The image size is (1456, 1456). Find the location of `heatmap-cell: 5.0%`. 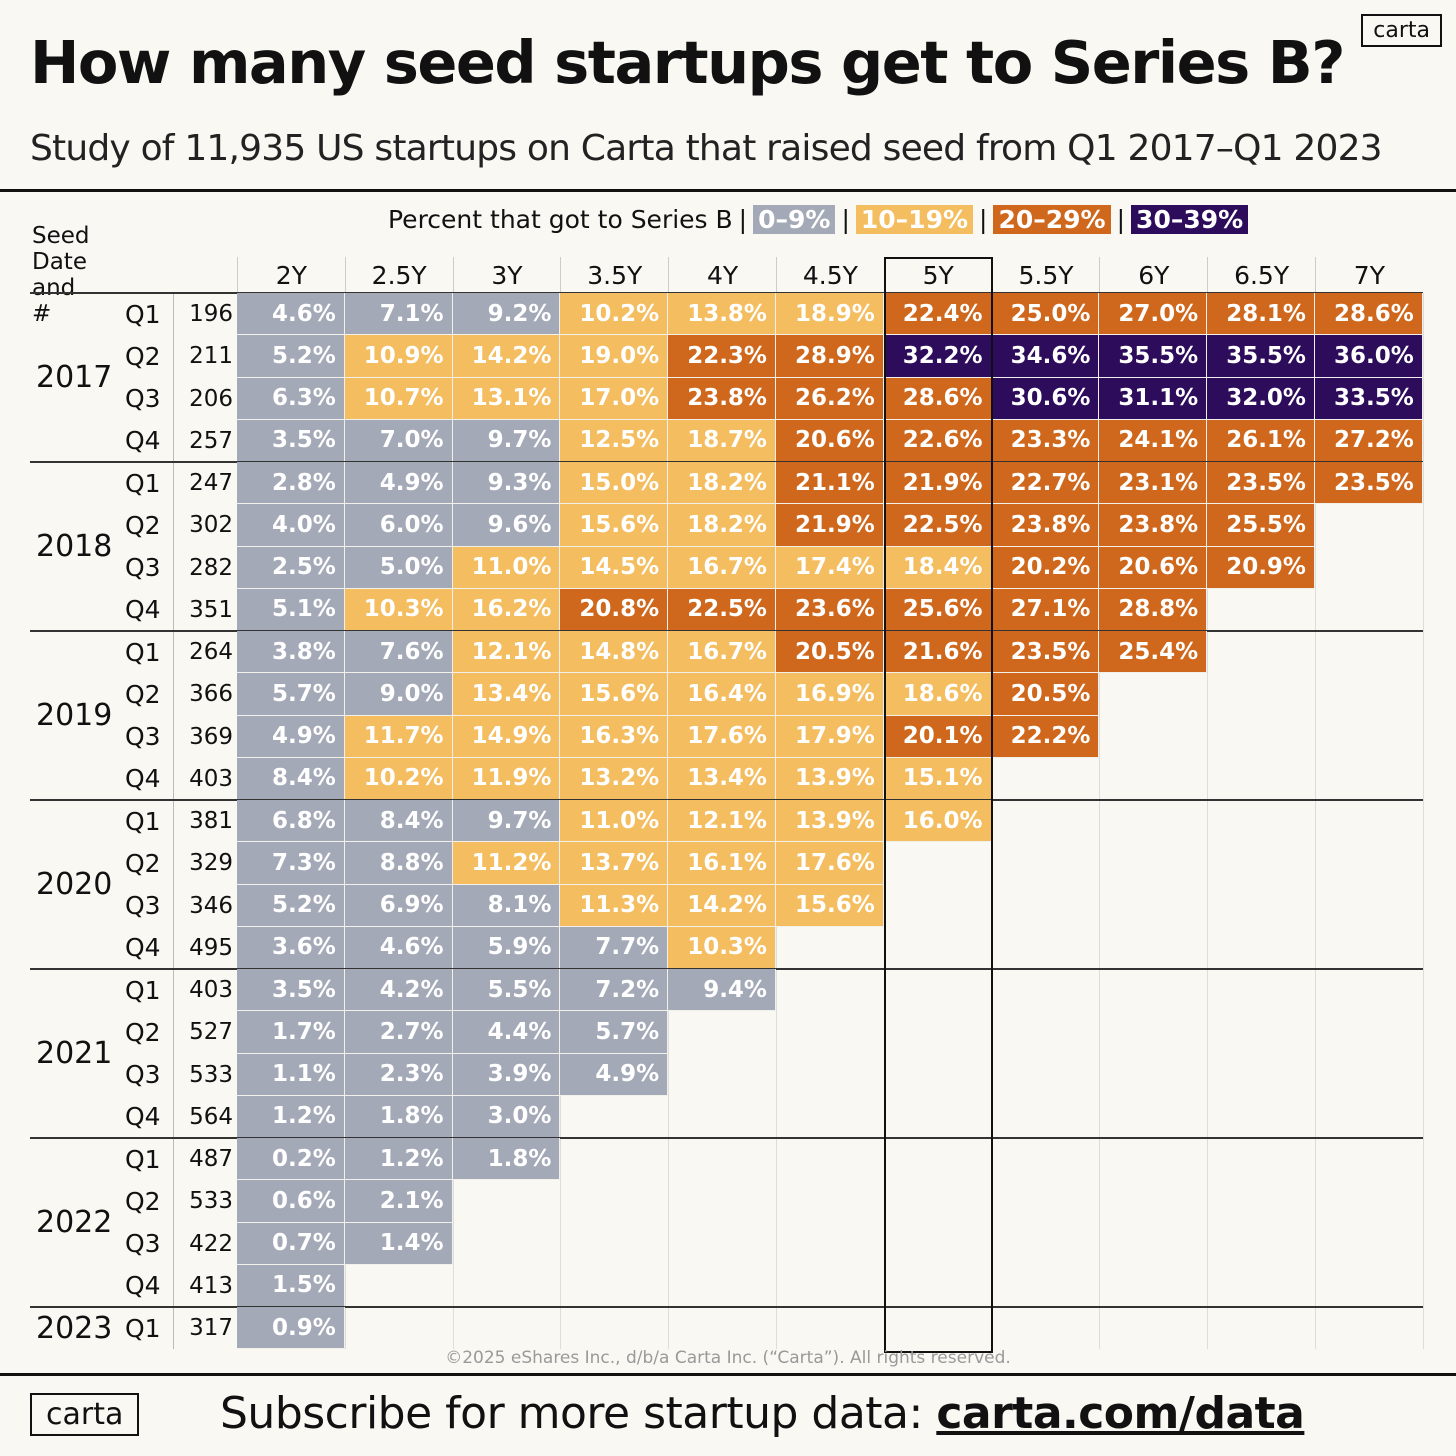

heatmap-cell: 5.0% is located at coordinates (398, 567).